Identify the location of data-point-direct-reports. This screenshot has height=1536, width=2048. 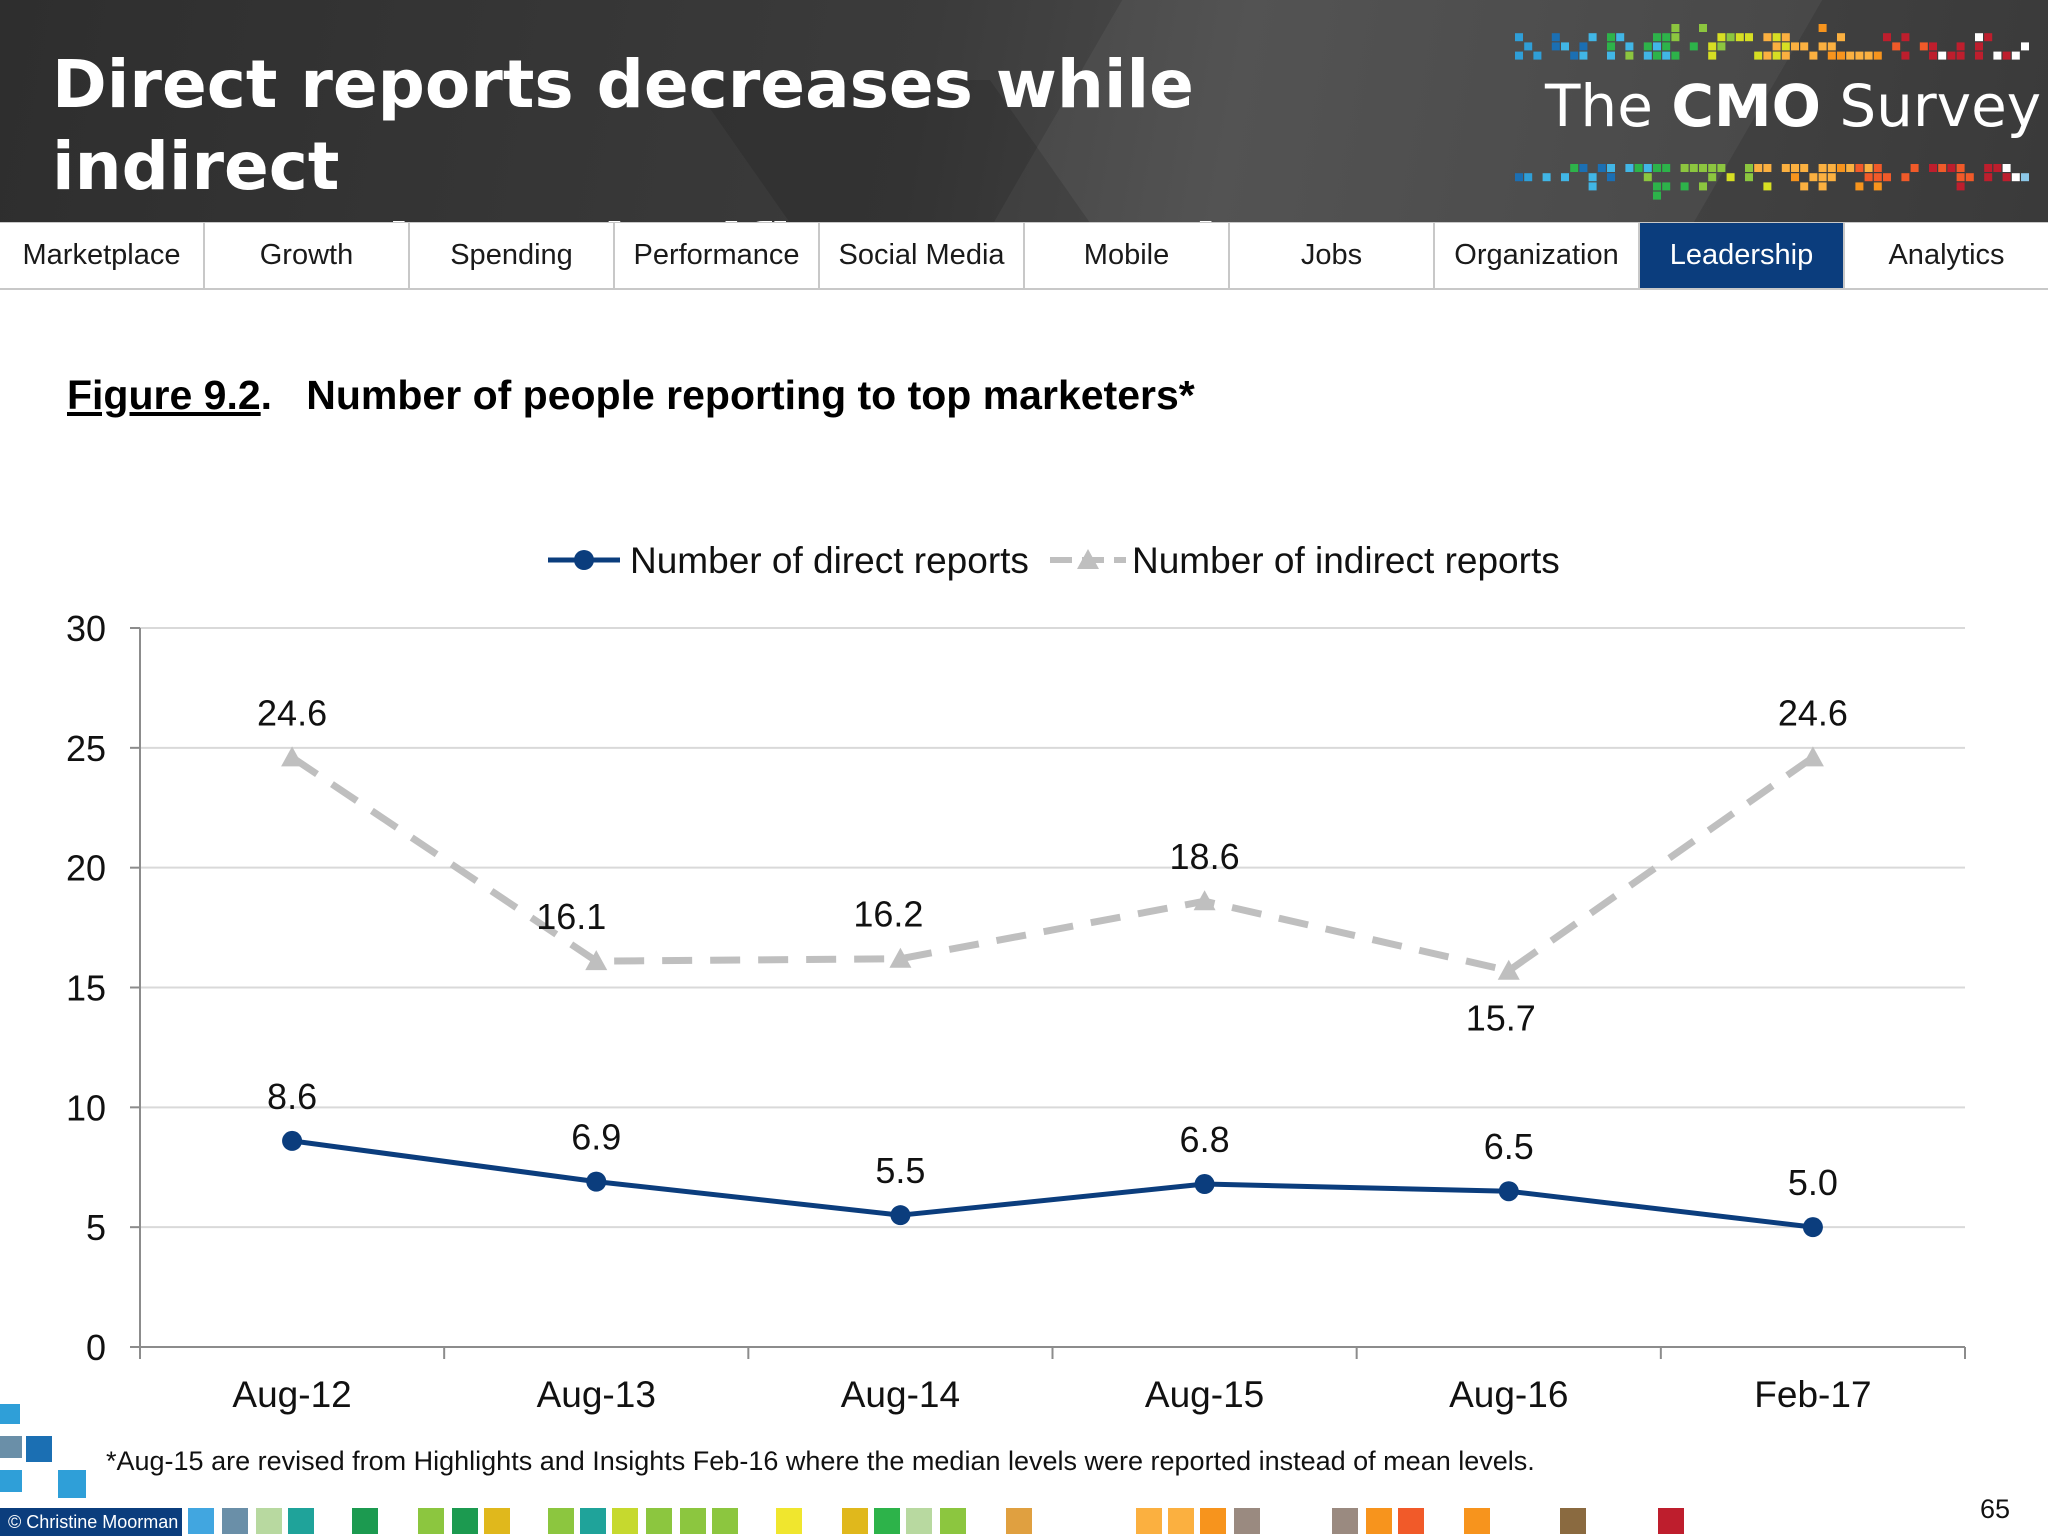
(596, 1181).